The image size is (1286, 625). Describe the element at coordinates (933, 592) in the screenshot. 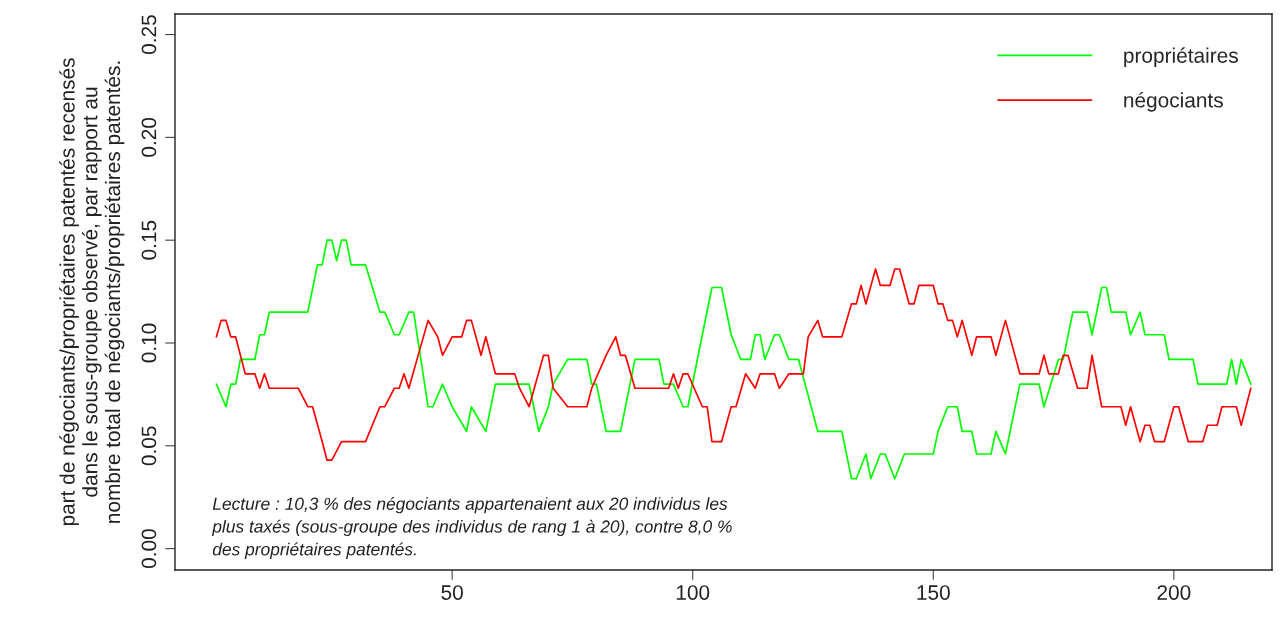

I see `x-tick-label: 150` at that location.